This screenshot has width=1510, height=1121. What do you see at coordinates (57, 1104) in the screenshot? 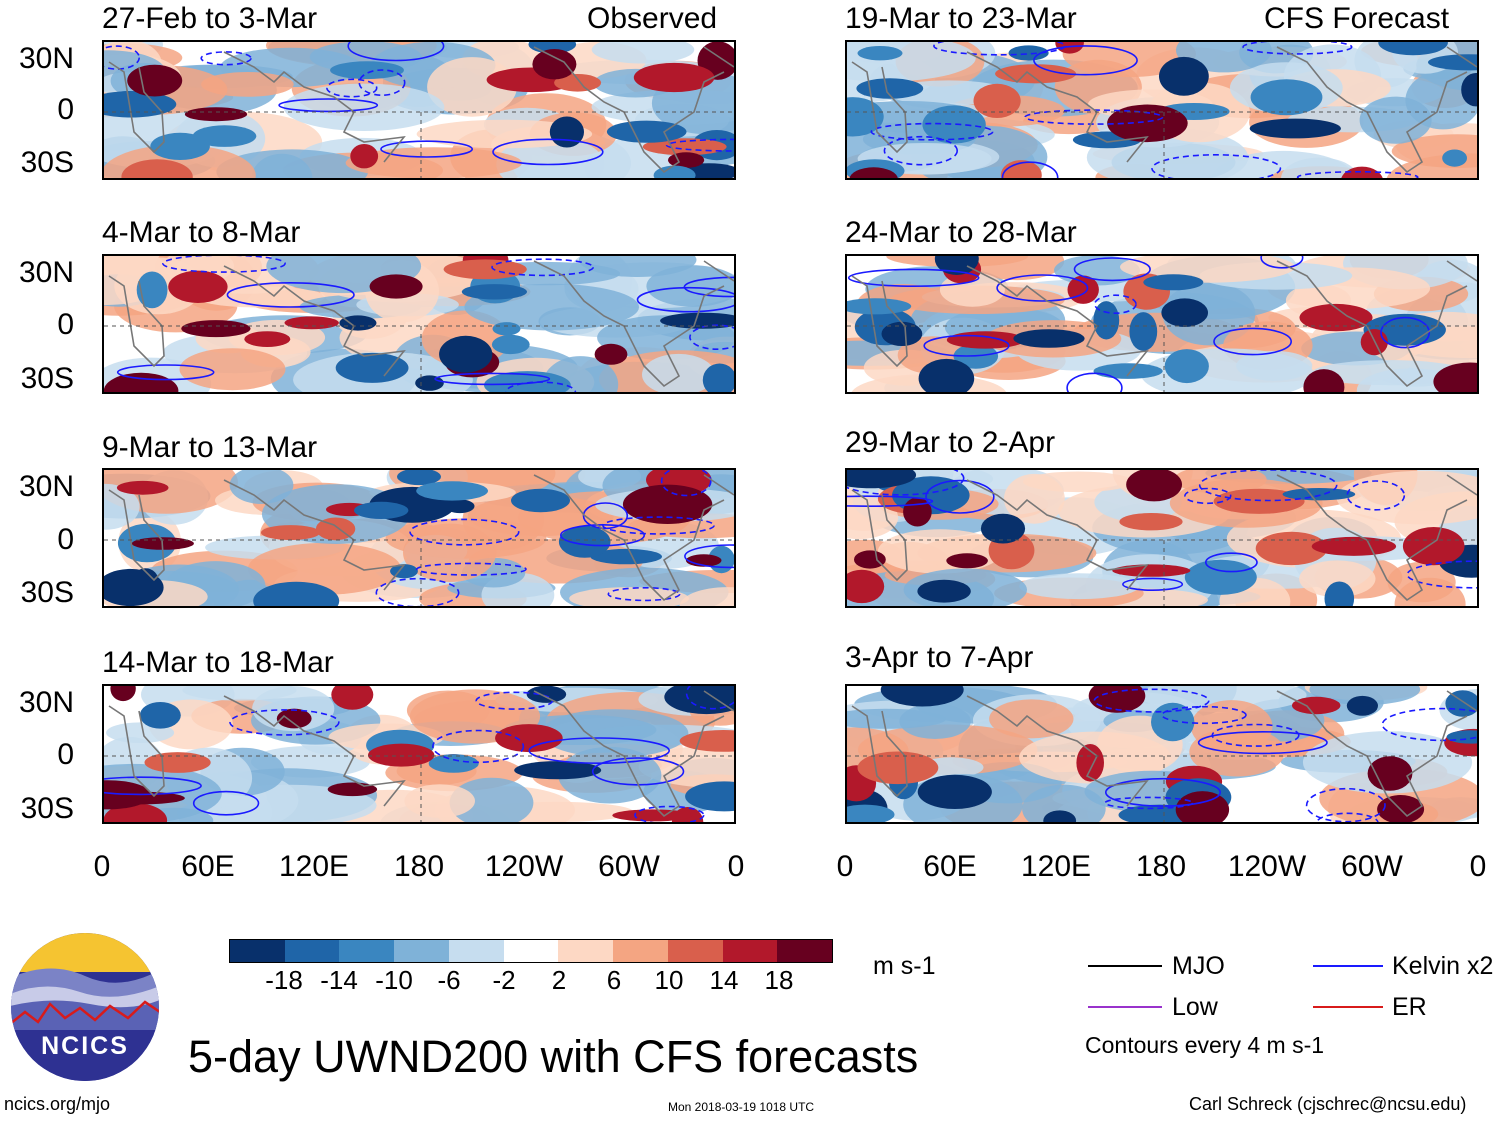
I see `website-link: ncics.org/mjo` at bounding box center [57, 1104].